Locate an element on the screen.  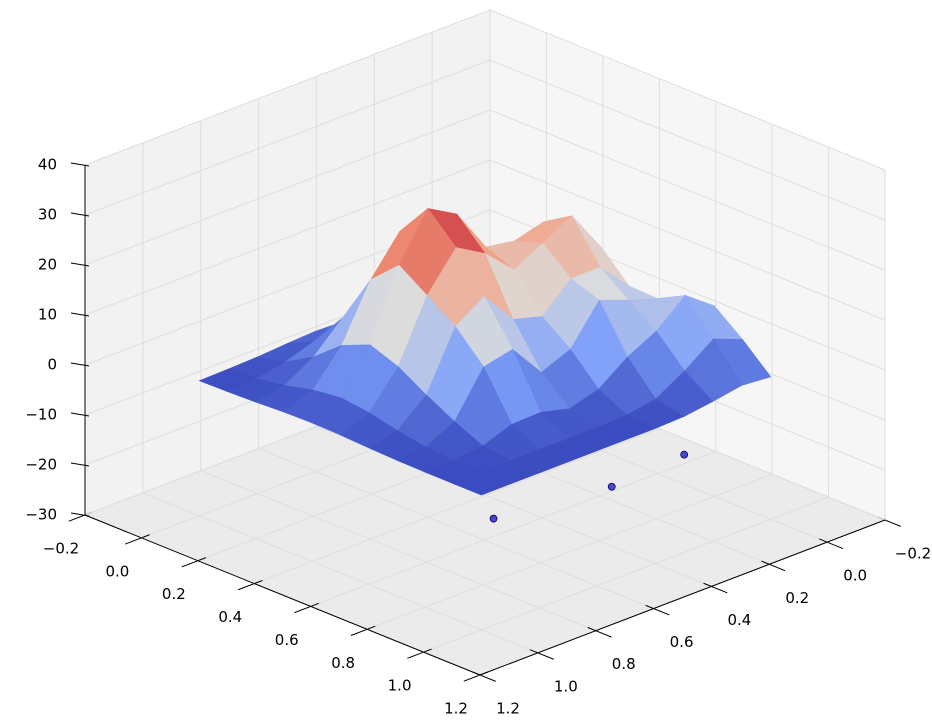
x-tick-label: 0.0 is located at coordinates (117, 571).